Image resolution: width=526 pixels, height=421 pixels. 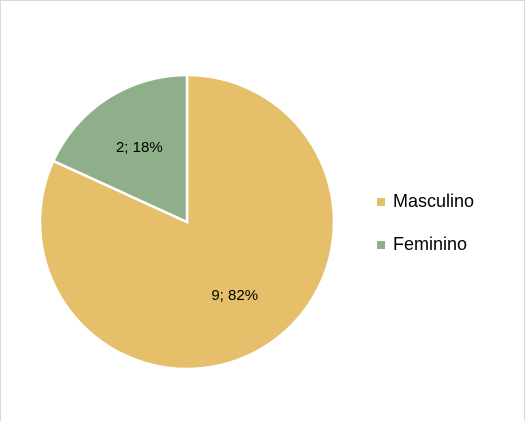 What do you see at coordinates (234, 295) in the screenshot?
I see `data-label: 9; 82%` at bounding box center [234, 295].